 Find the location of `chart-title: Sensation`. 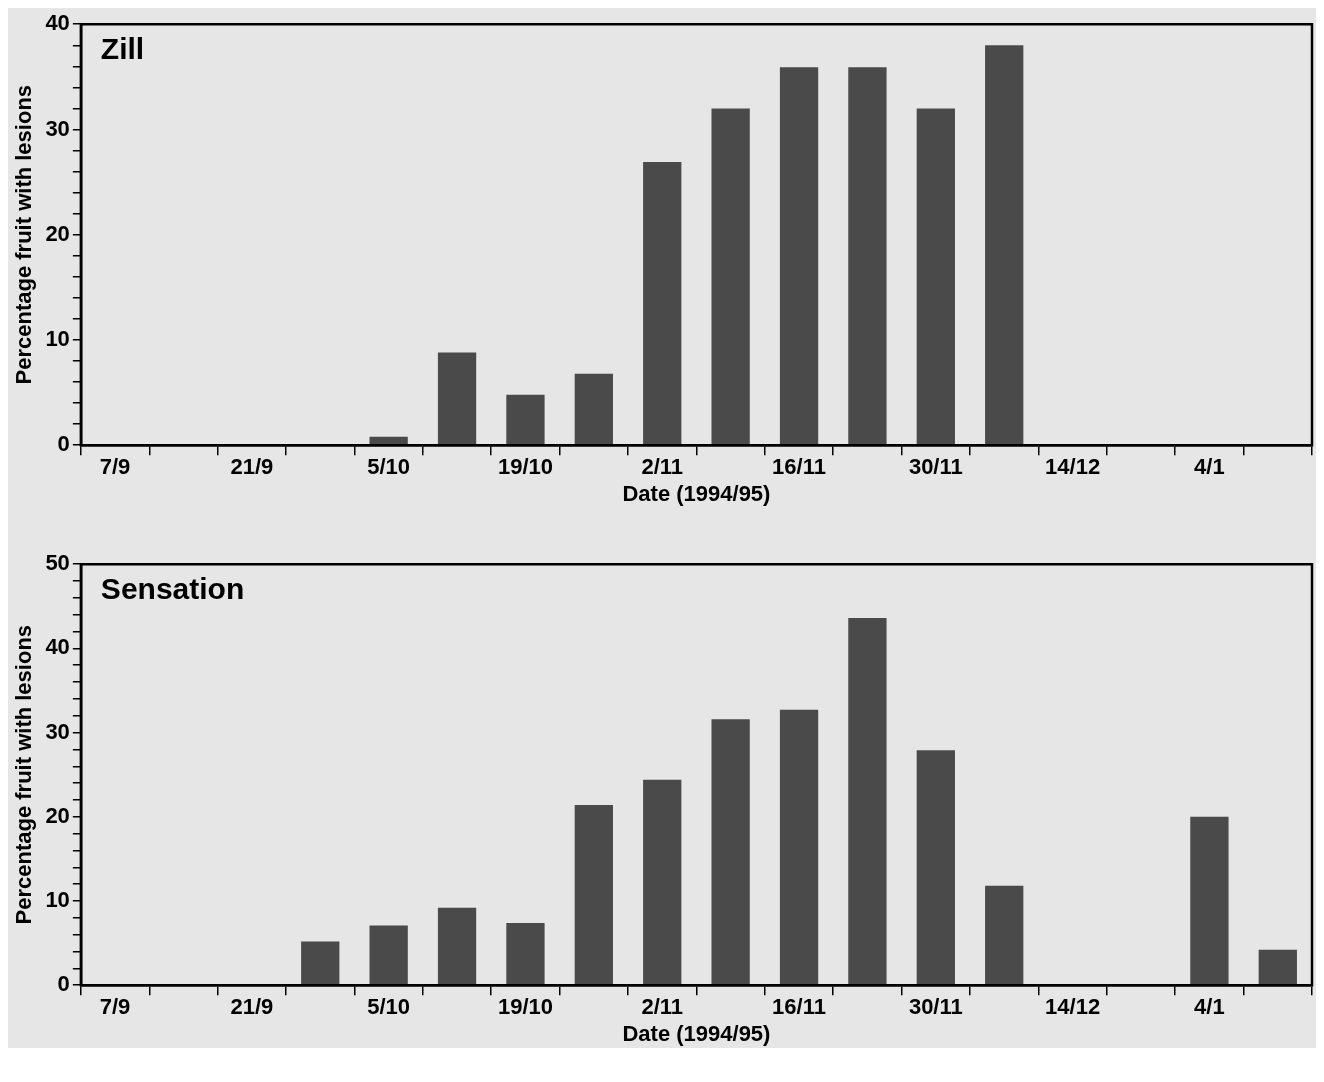

chart-title: Sensation is located at coordinates (172, 589).